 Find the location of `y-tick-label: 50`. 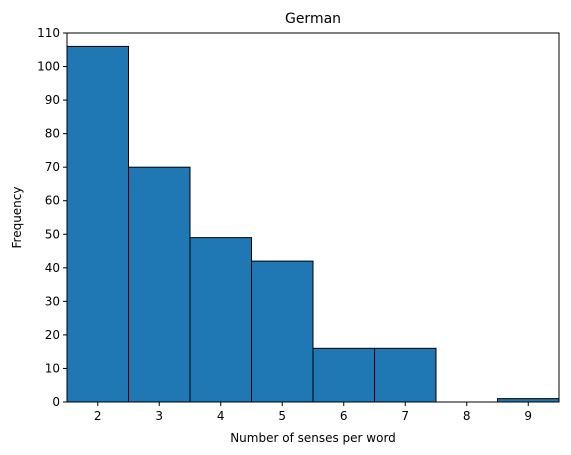

y-tick-label: 50 is located at coordinates (52, 234).